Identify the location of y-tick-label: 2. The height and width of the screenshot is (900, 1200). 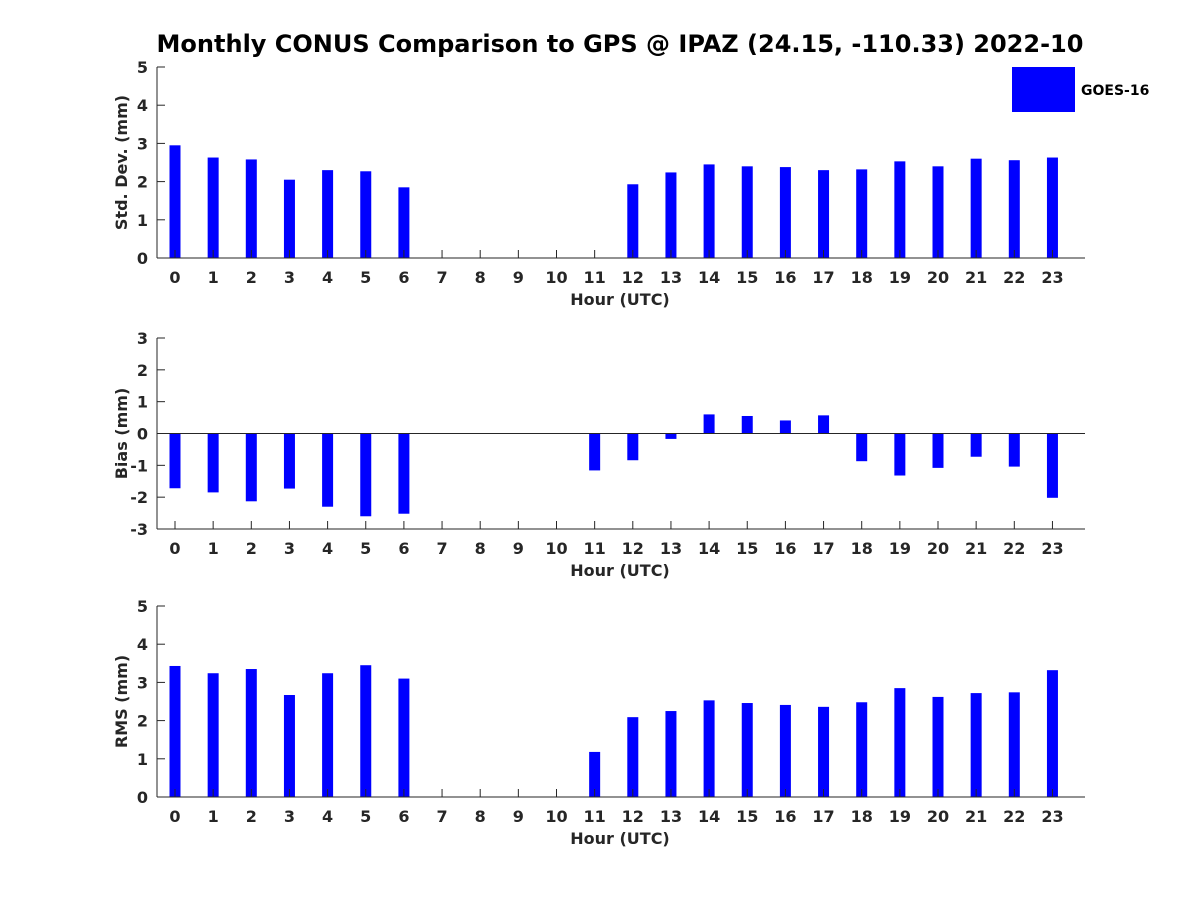
(142, 721).